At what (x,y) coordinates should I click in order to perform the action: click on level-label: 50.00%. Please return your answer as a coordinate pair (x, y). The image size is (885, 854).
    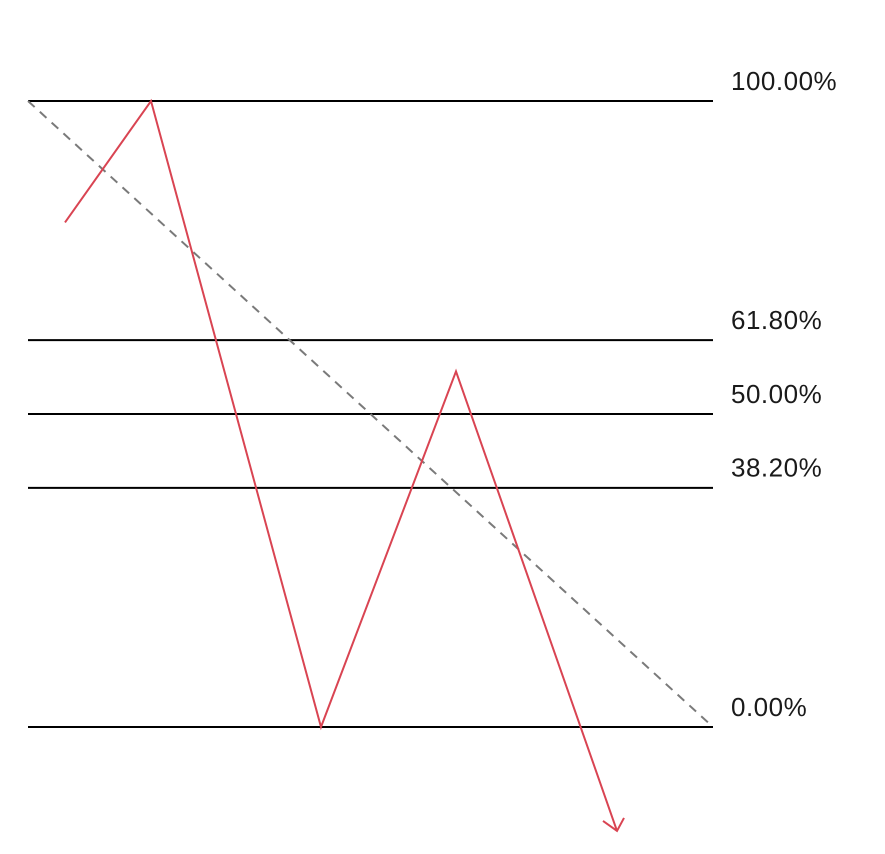
    Looking at the image, I should click on (776, 394).